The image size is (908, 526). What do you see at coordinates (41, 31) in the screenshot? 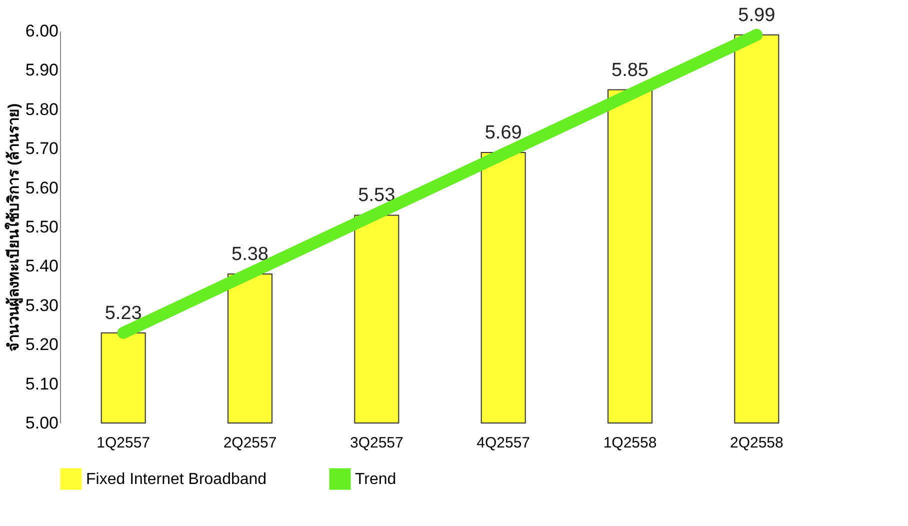
I see `y-tick-label: 6.00` at bounding box center [41, 31].